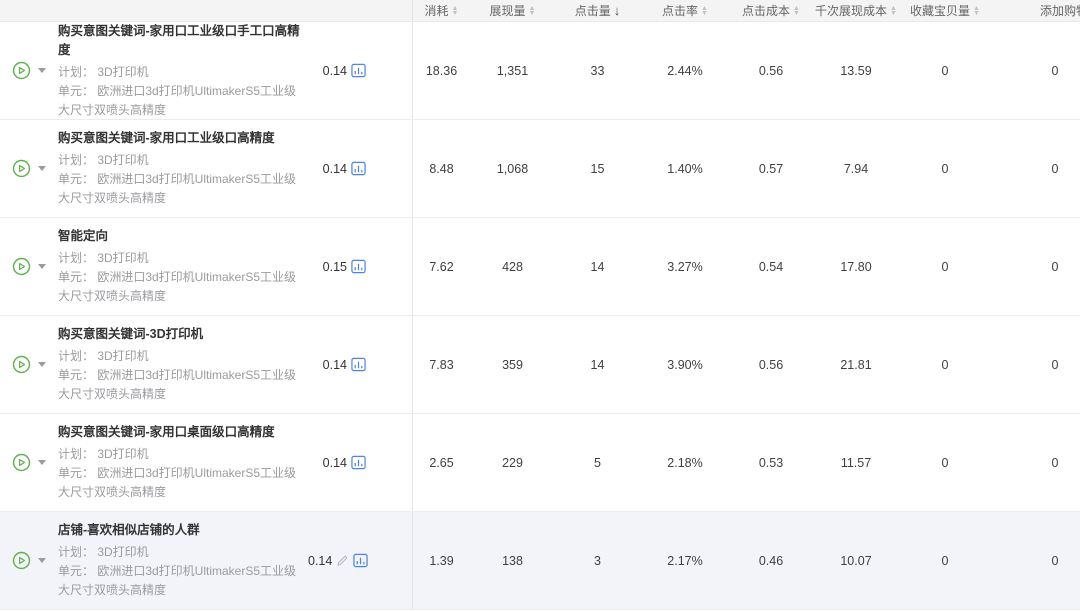 This screenshot has width=1080, height=611. What do you see at coordinates (592, 11) in the screenshot?
I see `column-header-label: 点击量` at bounding box center [592, 11].